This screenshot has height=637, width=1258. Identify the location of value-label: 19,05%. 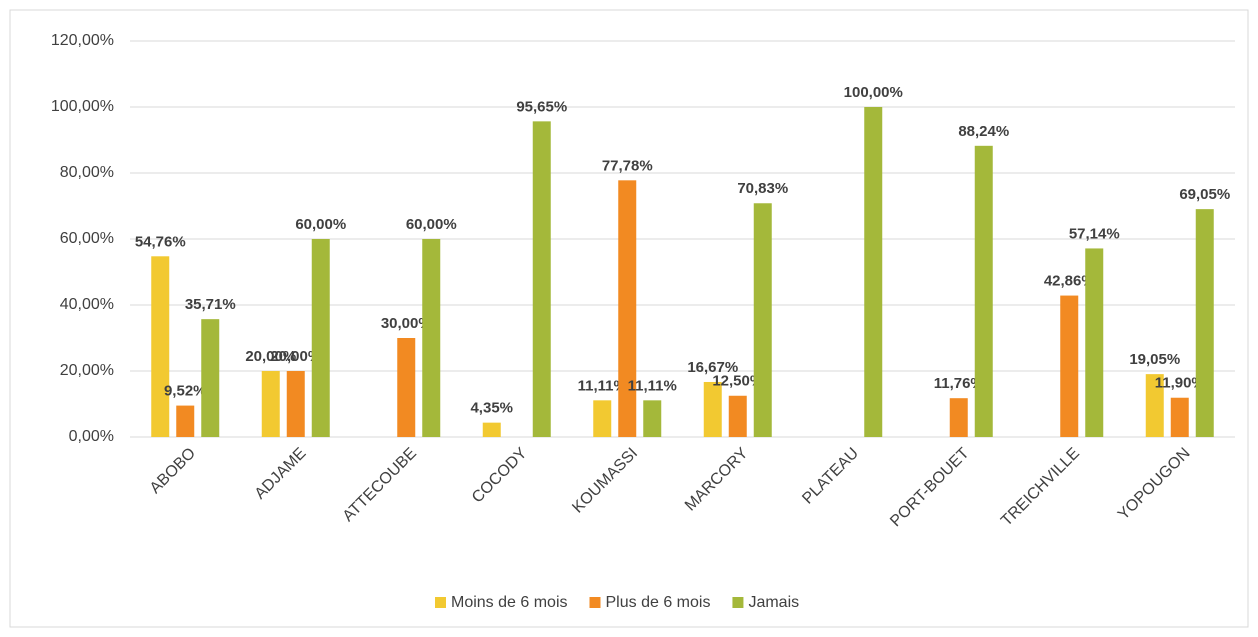
(1154, 359).